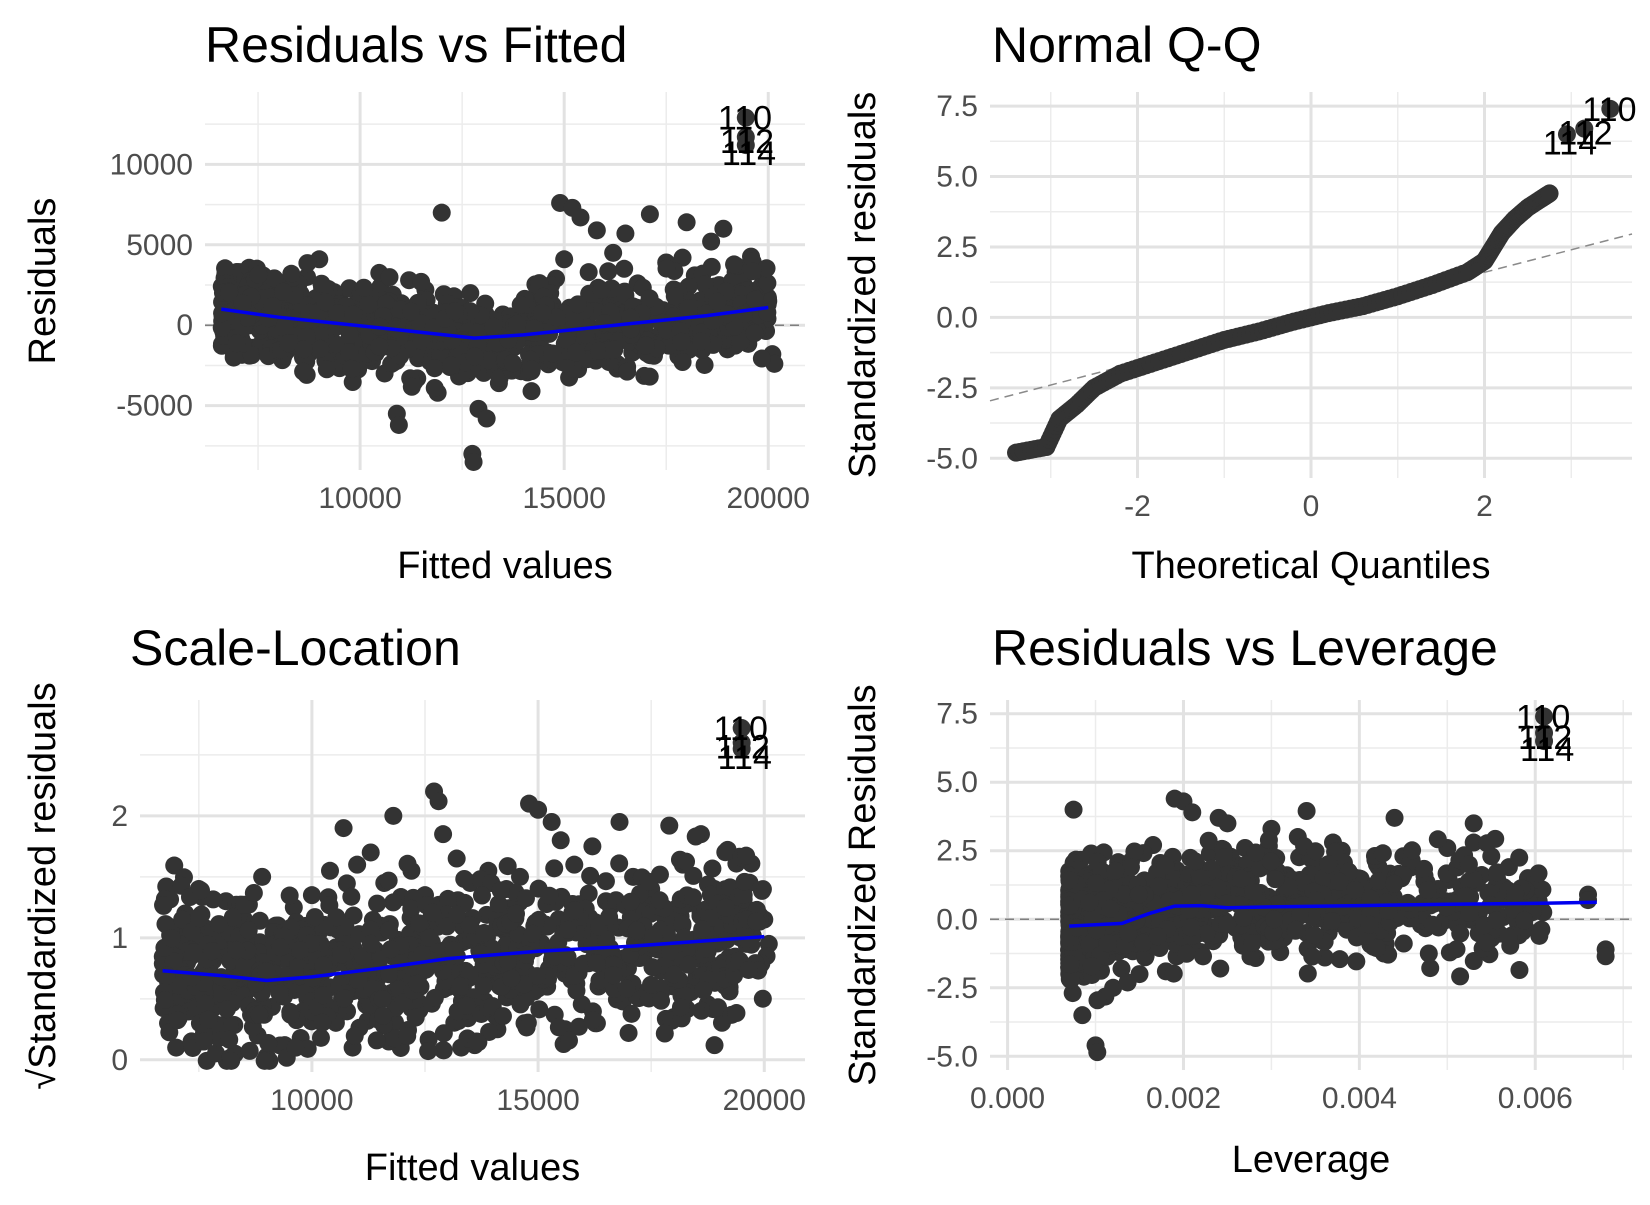 The height and width of the screenshot is (1205, 1650). What do you see at coordinates (957, 919) in the screenshot?
I see `y-tick-label: 0.0` at bounding box center [957, 919].